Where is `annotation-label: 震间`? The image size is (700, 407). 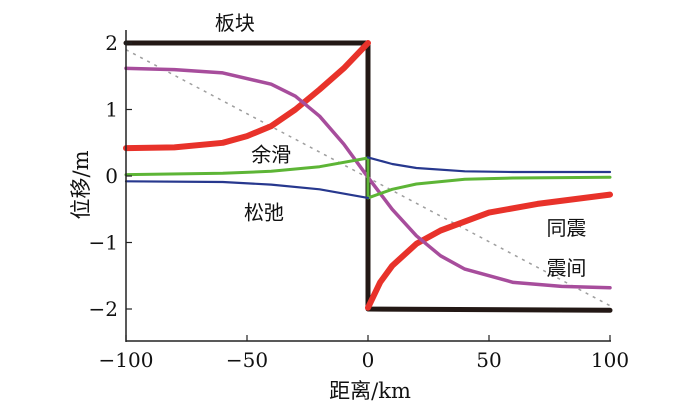 annotation-label: 震间 is located at coordinates (566, 268).